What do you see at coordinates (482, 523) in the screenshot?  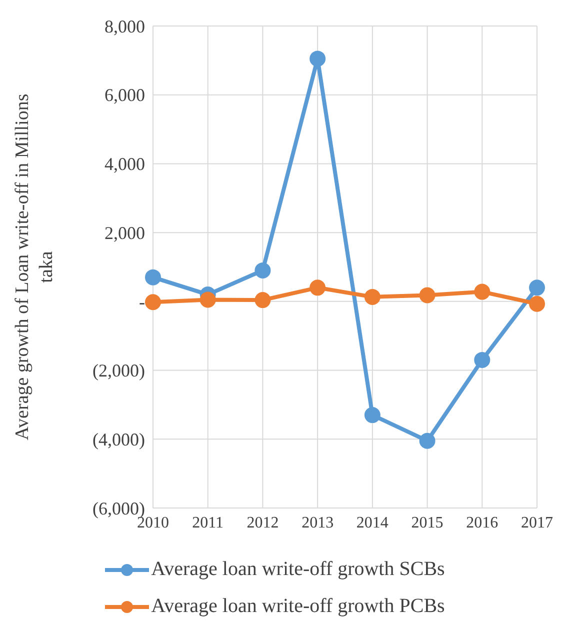 I see `x-tick-label: 2016` at bounding box center [482, 523].